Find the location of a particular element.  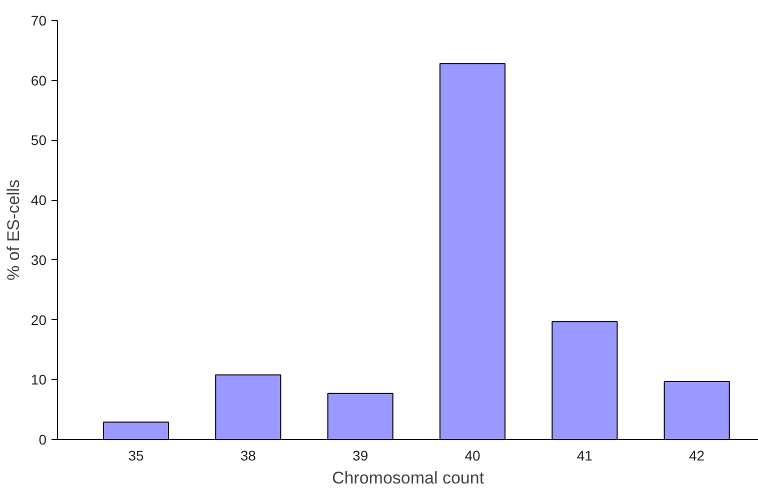

x-tick-label: 39 is located at coordinates (360, 456).